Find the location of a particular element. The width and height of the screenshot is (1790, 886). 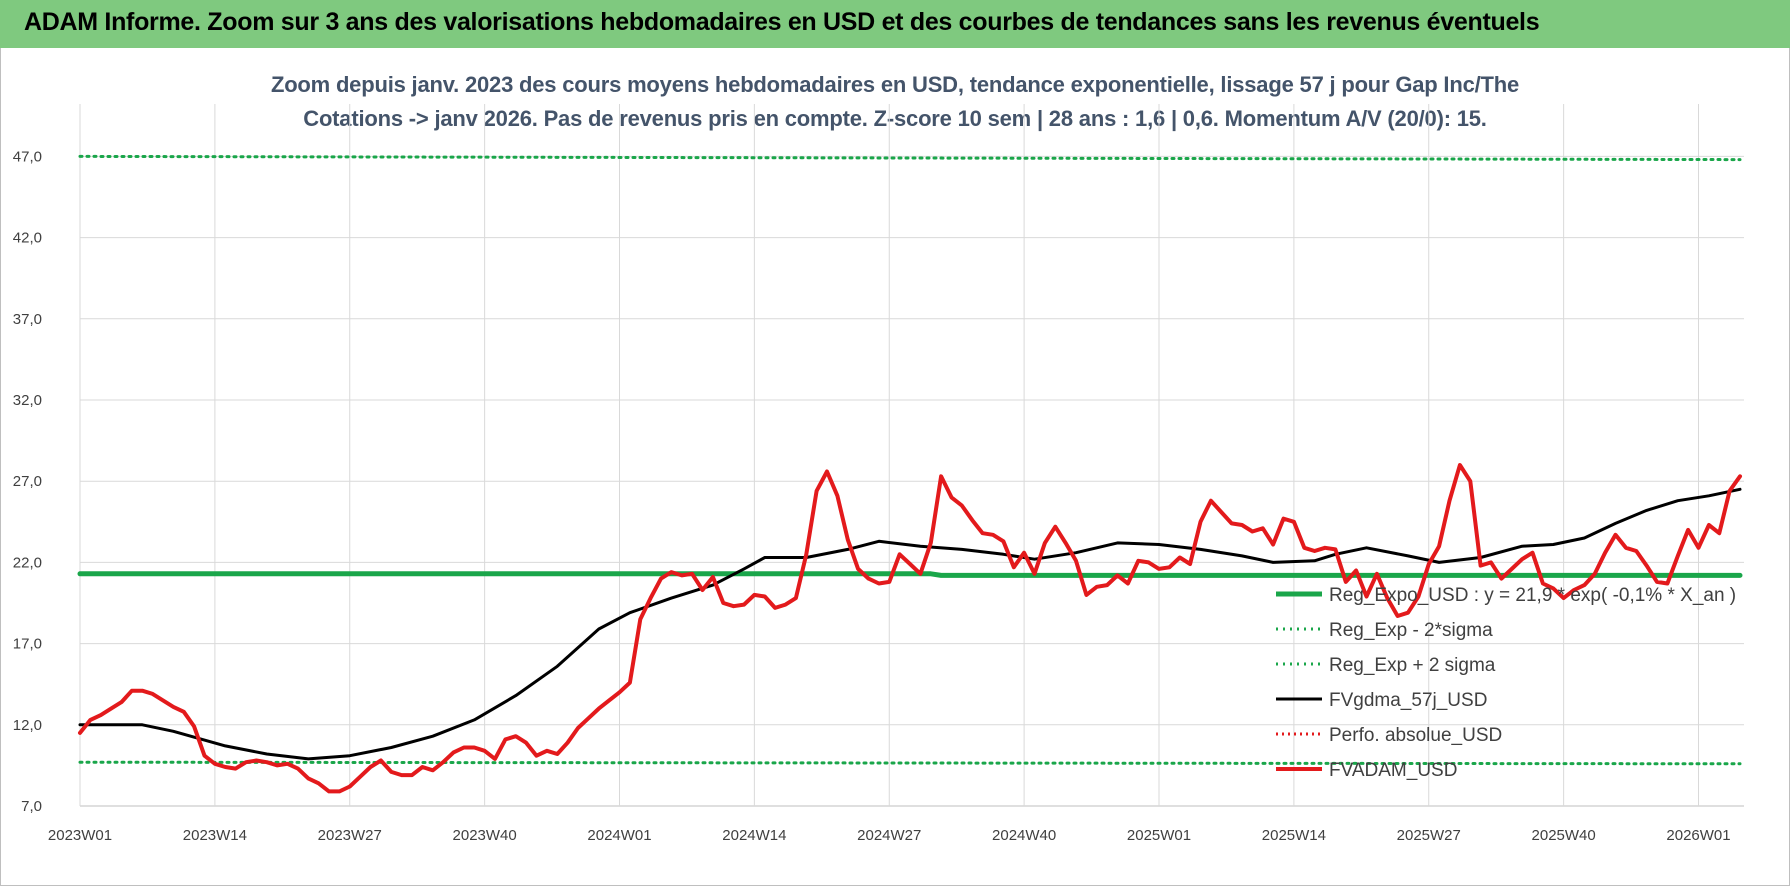

y-tick-label: 32,0 is located at coordinates (27, 400).